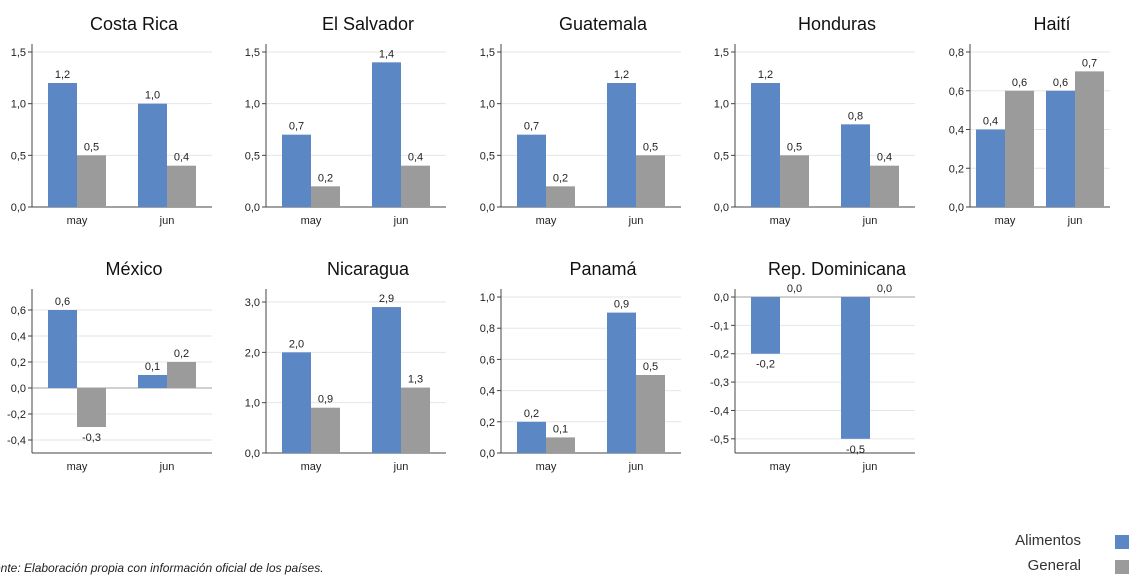  What do you see at coordinates (719, 440) in the screenshot?
I see `y-tick-label: -0,5` at bounding box center [719, 440].